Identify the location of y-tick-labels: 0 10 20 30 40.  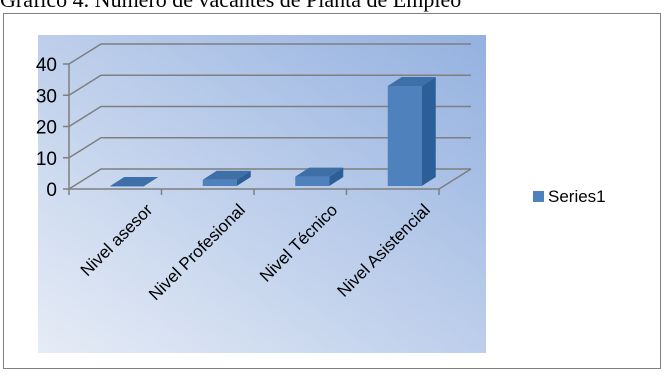
(46, 128).